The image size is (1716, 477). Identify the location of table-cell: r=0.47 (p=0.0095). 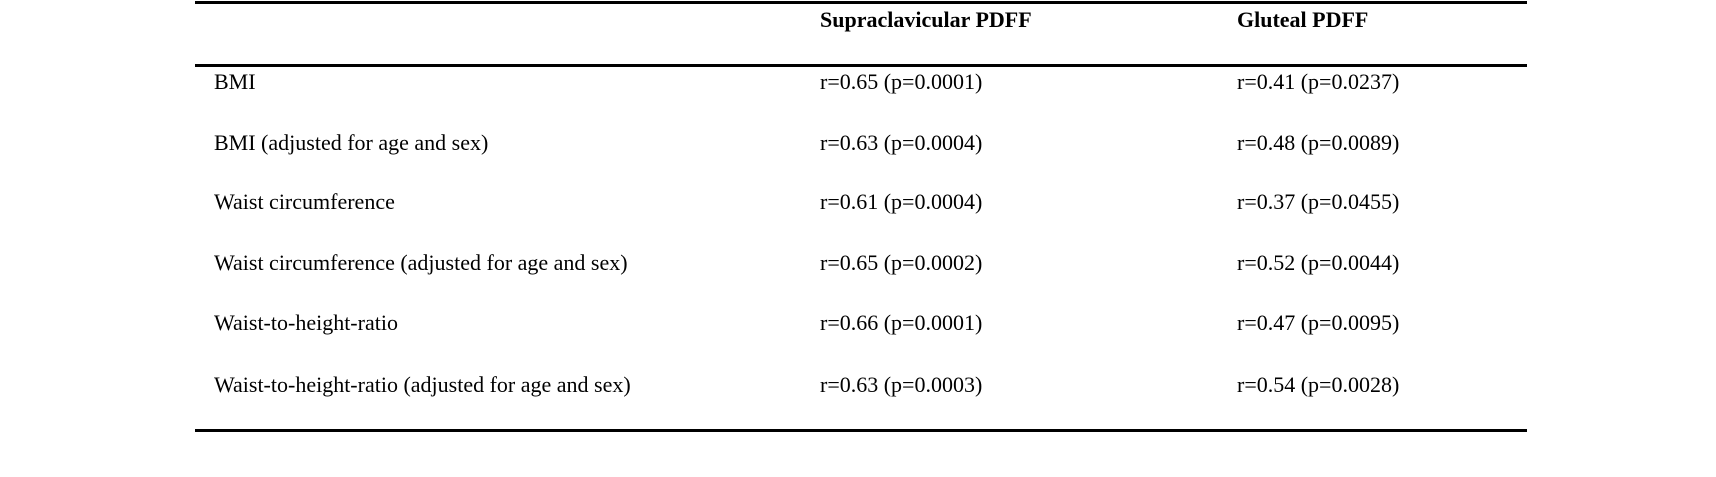
(1318, 322).